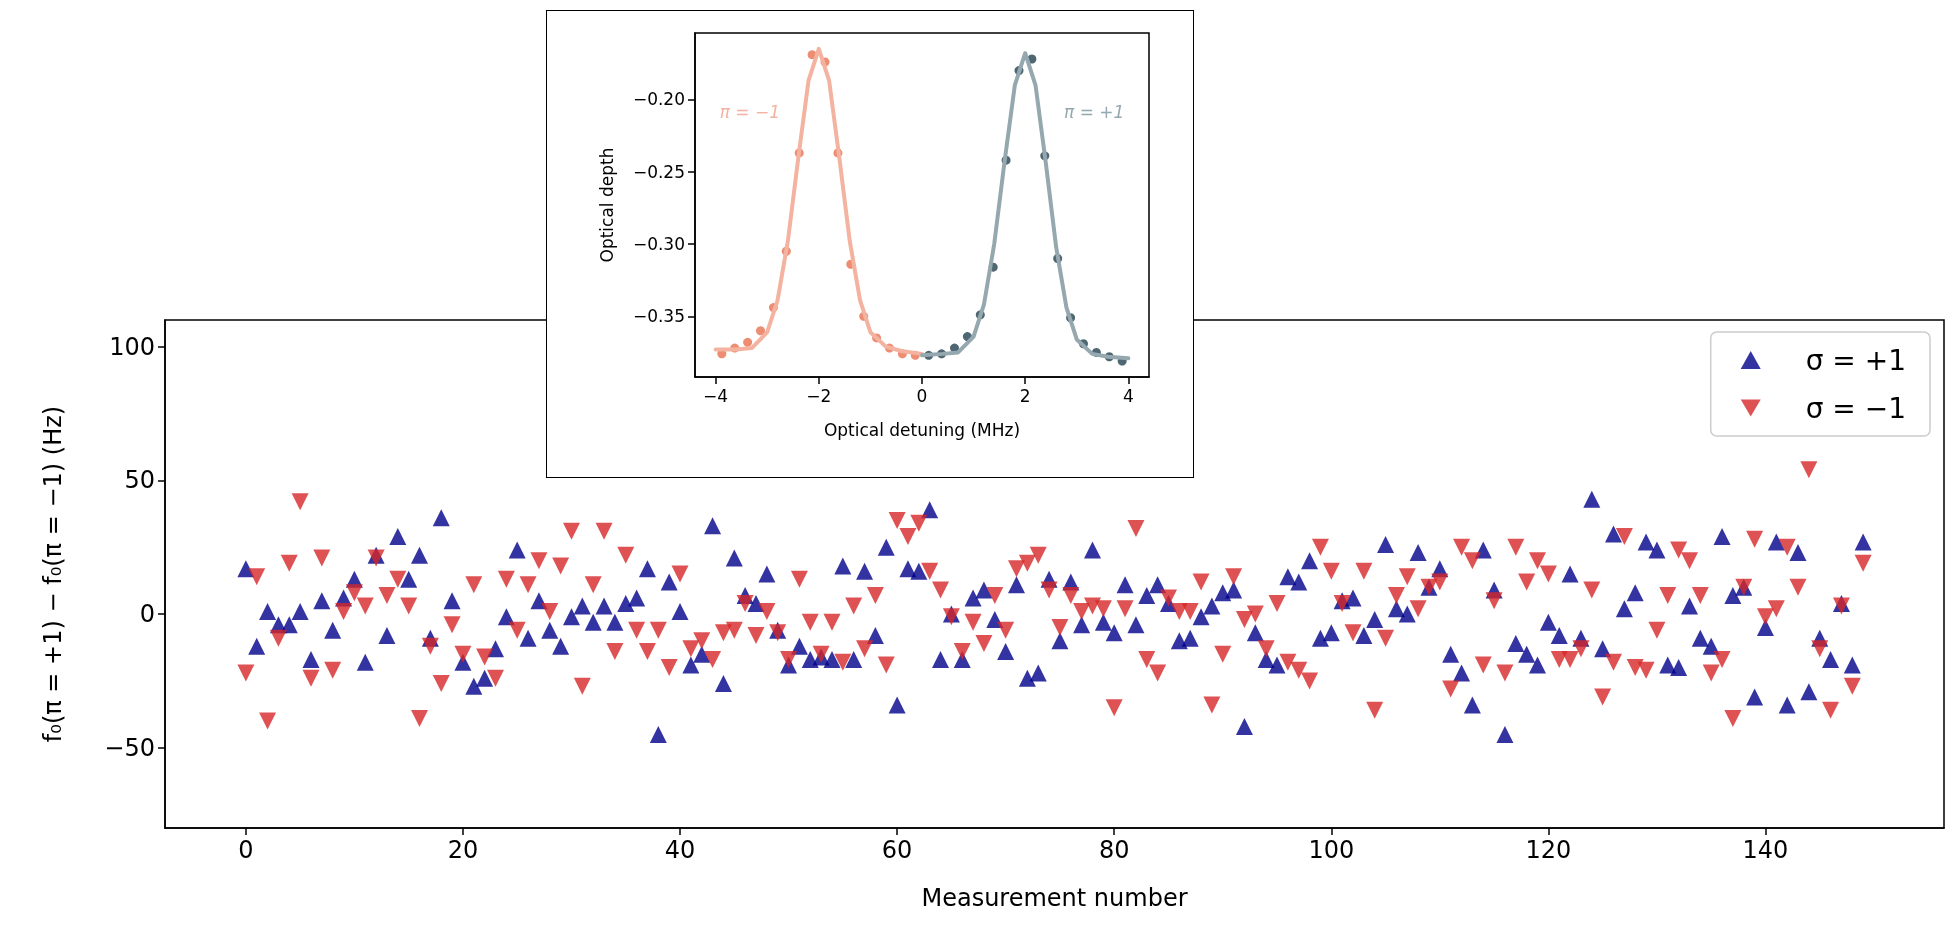 The height and width of the screenshot is (926, 1946). What do you see at coordinates (716, 395) in the screenshot?
I see `x-tick-label: −4` at bounding box center [716, 395].